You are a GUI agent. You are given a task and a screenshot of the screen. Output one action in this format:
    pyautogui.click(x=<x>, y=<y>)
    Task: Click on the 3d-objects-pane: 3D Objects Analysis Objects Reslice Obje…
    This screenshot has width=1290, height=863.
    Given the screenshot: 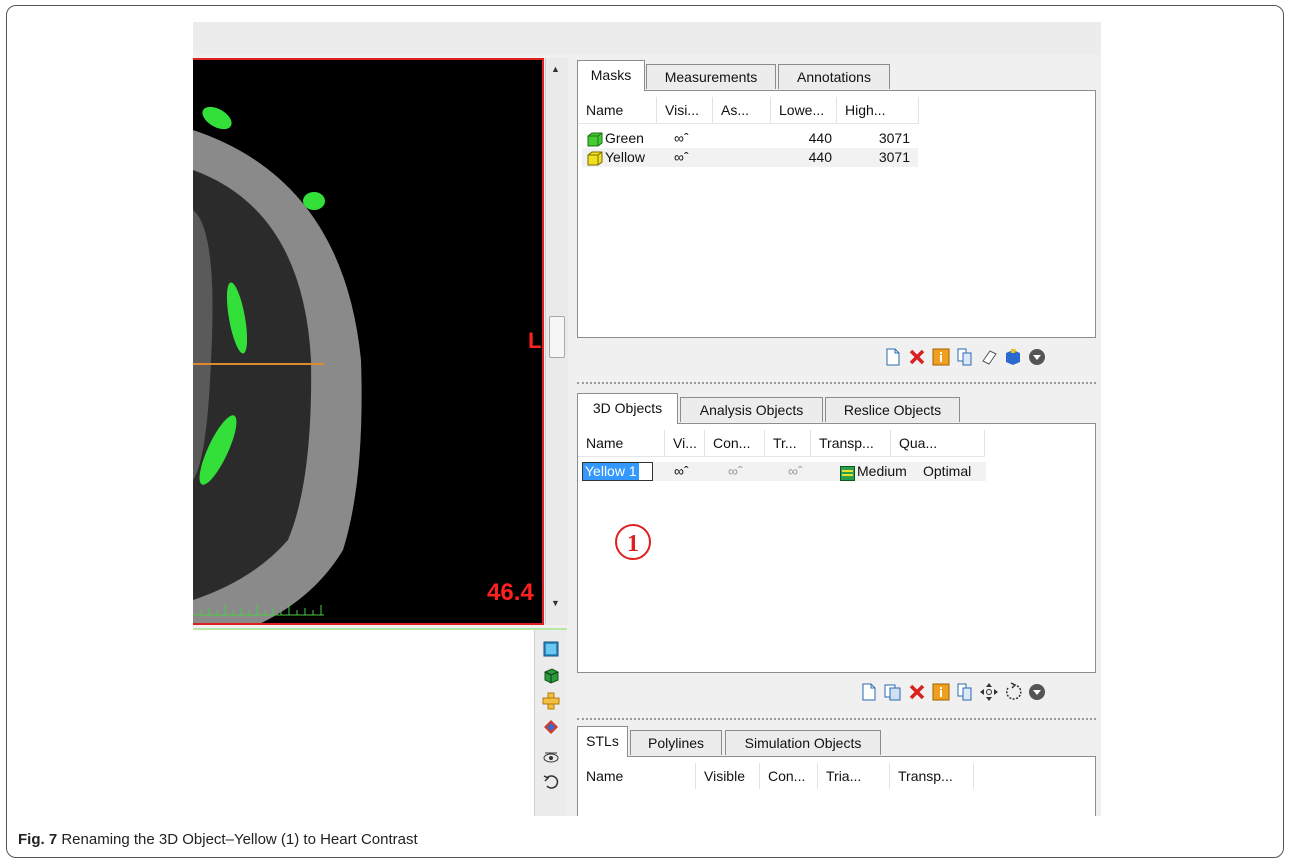 What is the action you would take?
    pyautogui.click(x=836, y=552)
    